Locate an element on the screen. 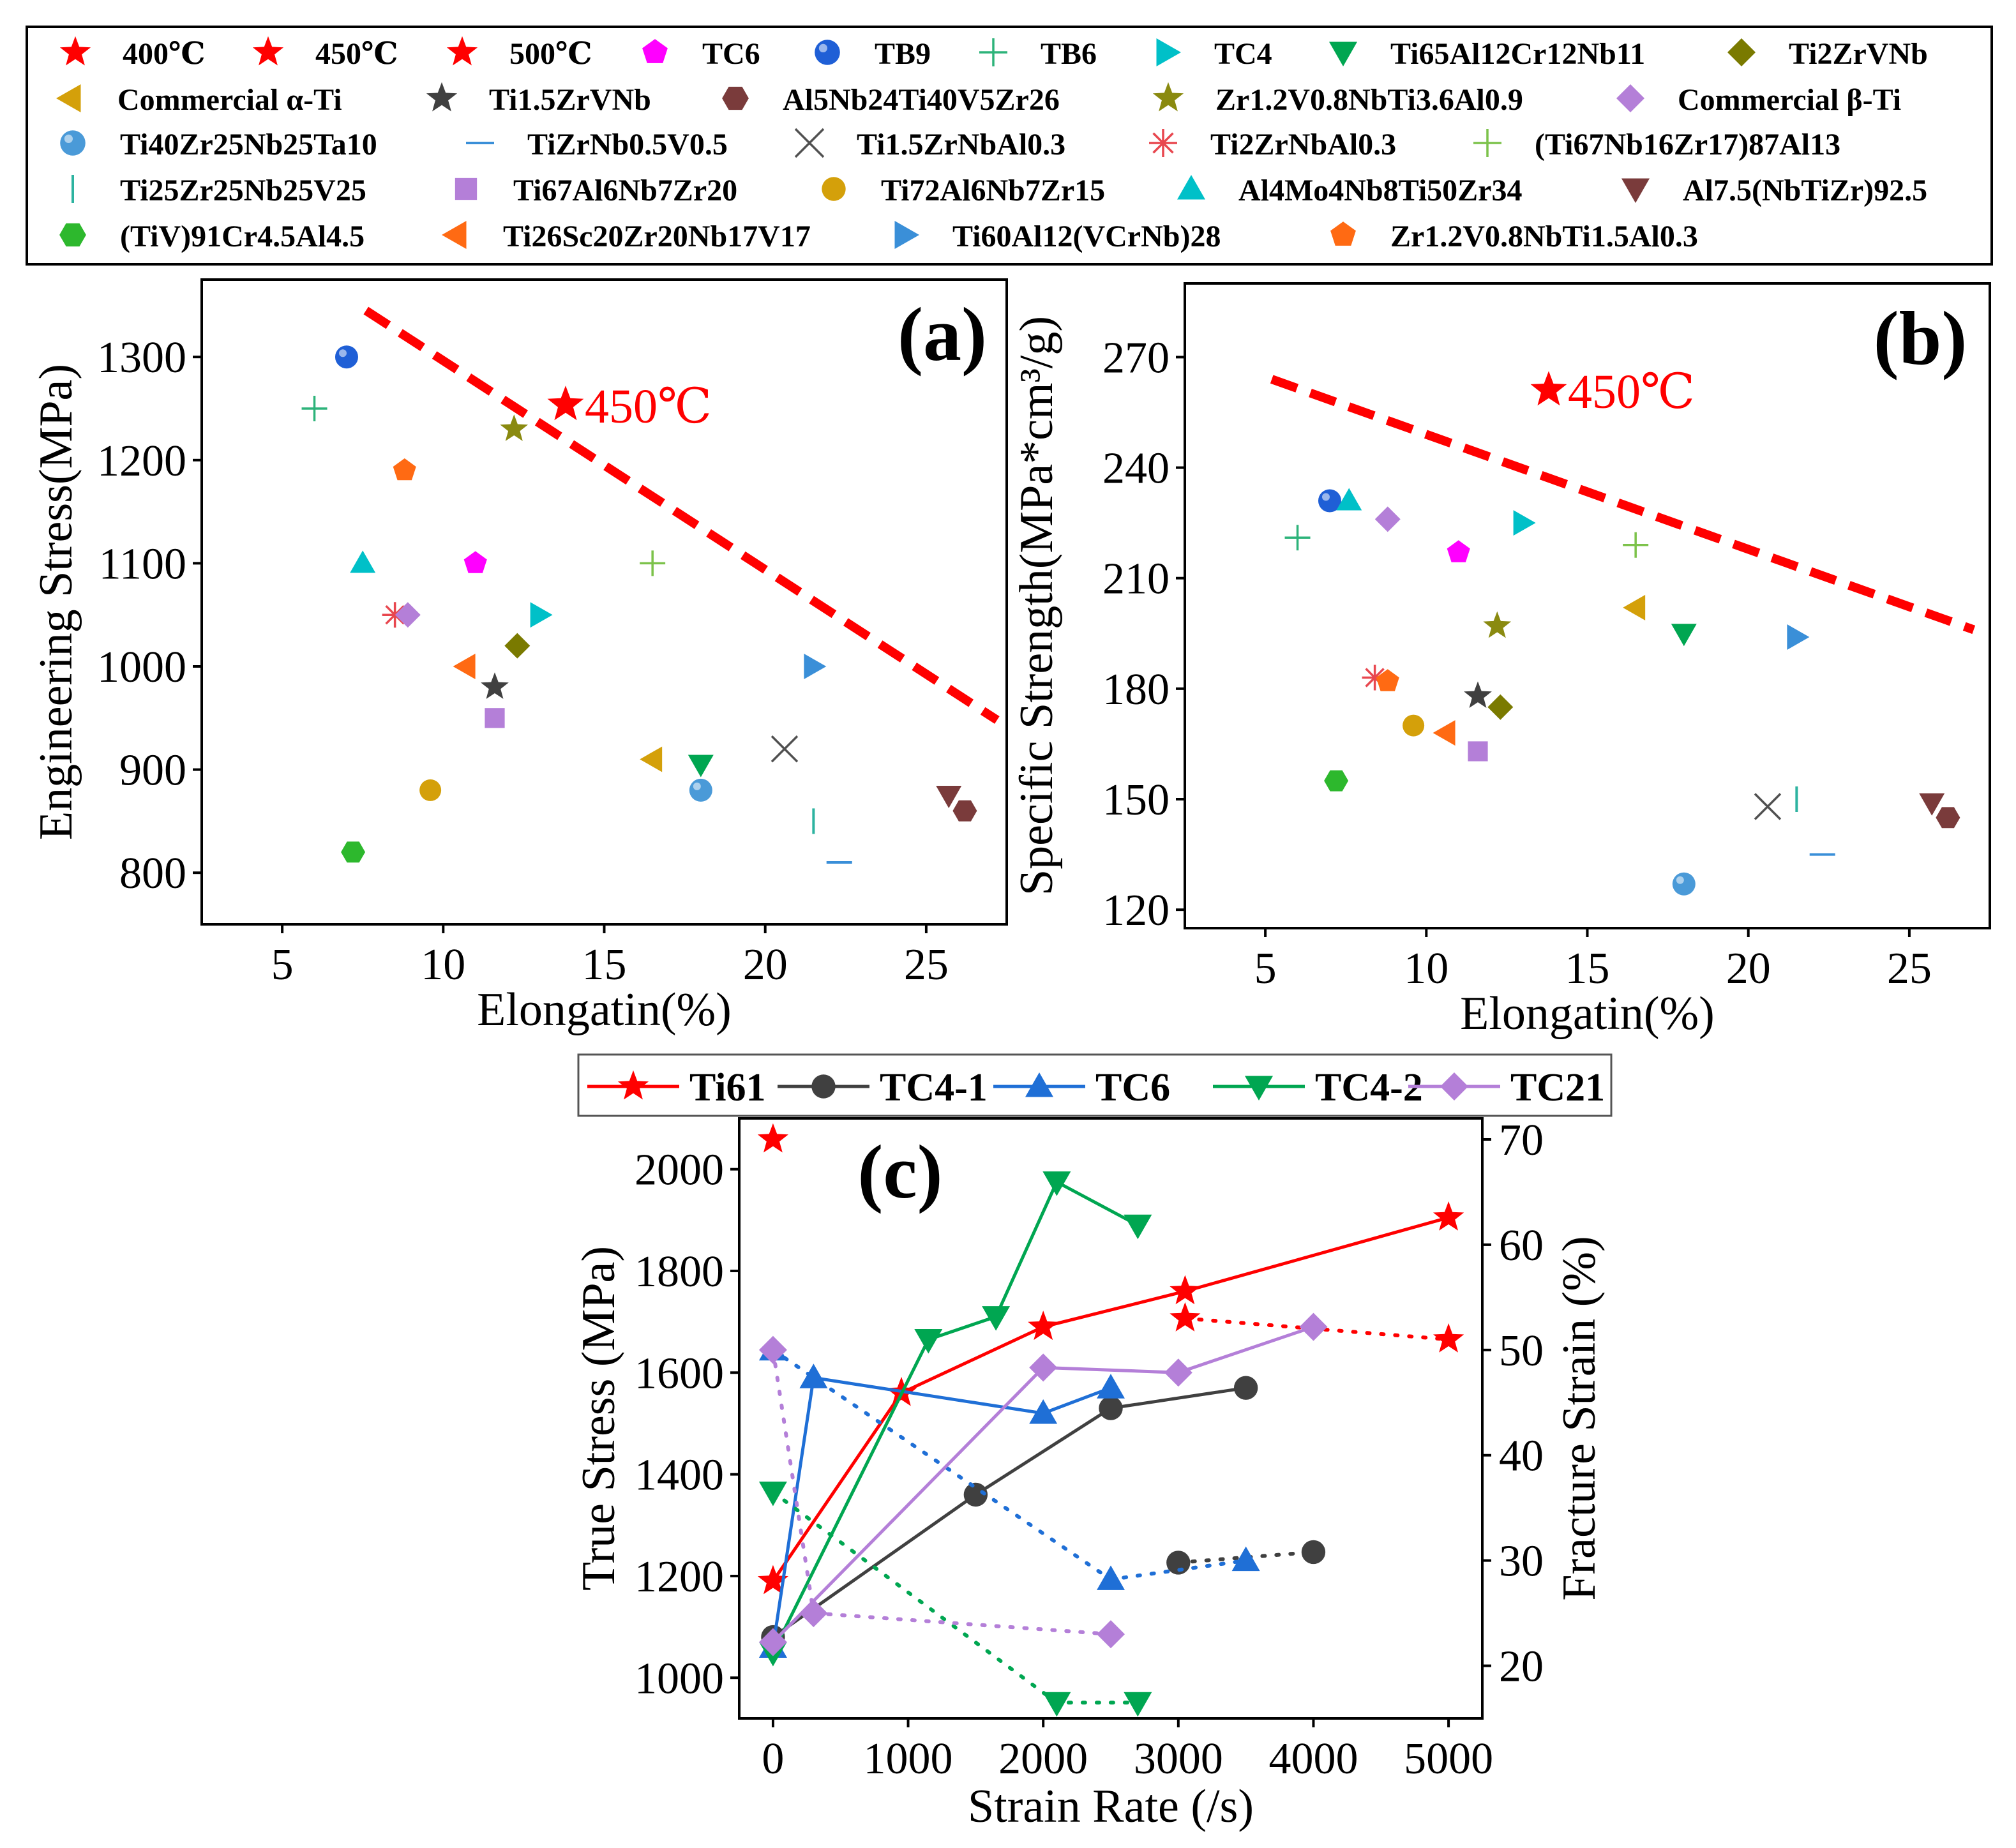  stress-point-tc6 is located at coordinates (813, 1375).